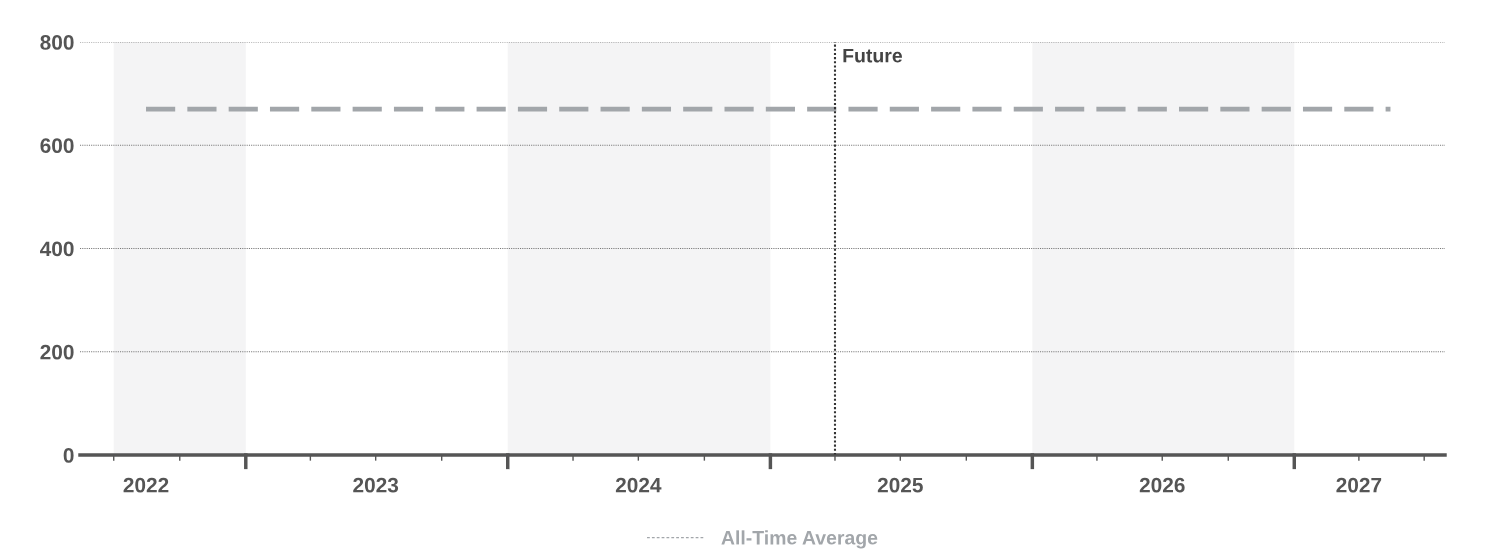  Describe the element at coordinates (900, 485) in the screenshot. I see `x-tick-label: 2025` at that location.